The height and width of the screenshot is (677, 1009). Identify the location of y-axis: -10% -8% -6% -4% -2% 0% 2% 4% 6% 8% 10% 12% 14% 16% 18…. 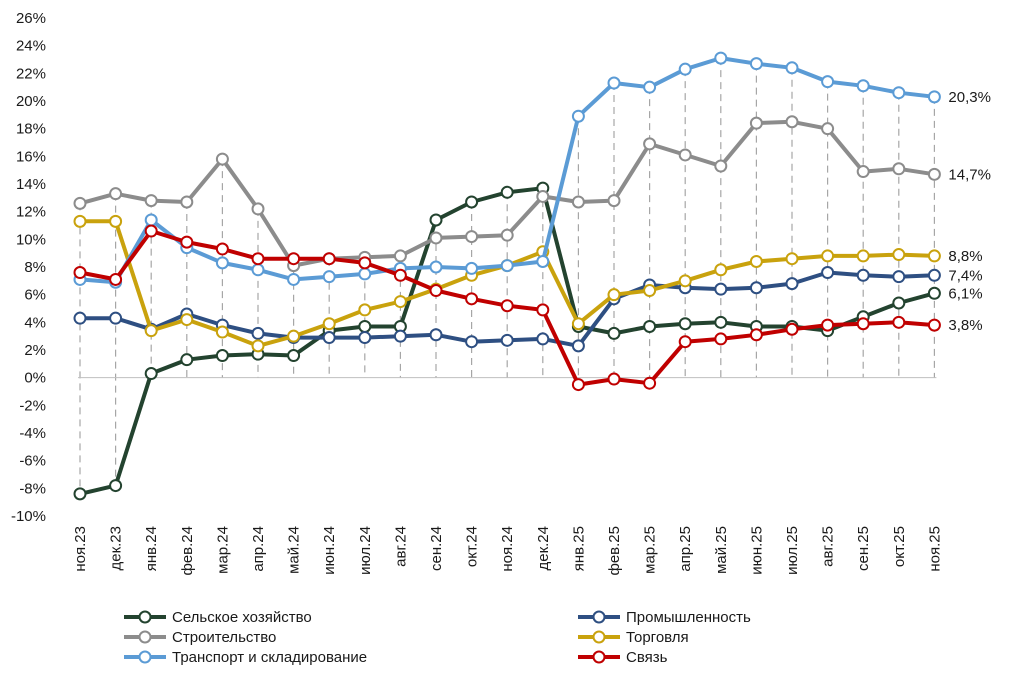
(28, 267).